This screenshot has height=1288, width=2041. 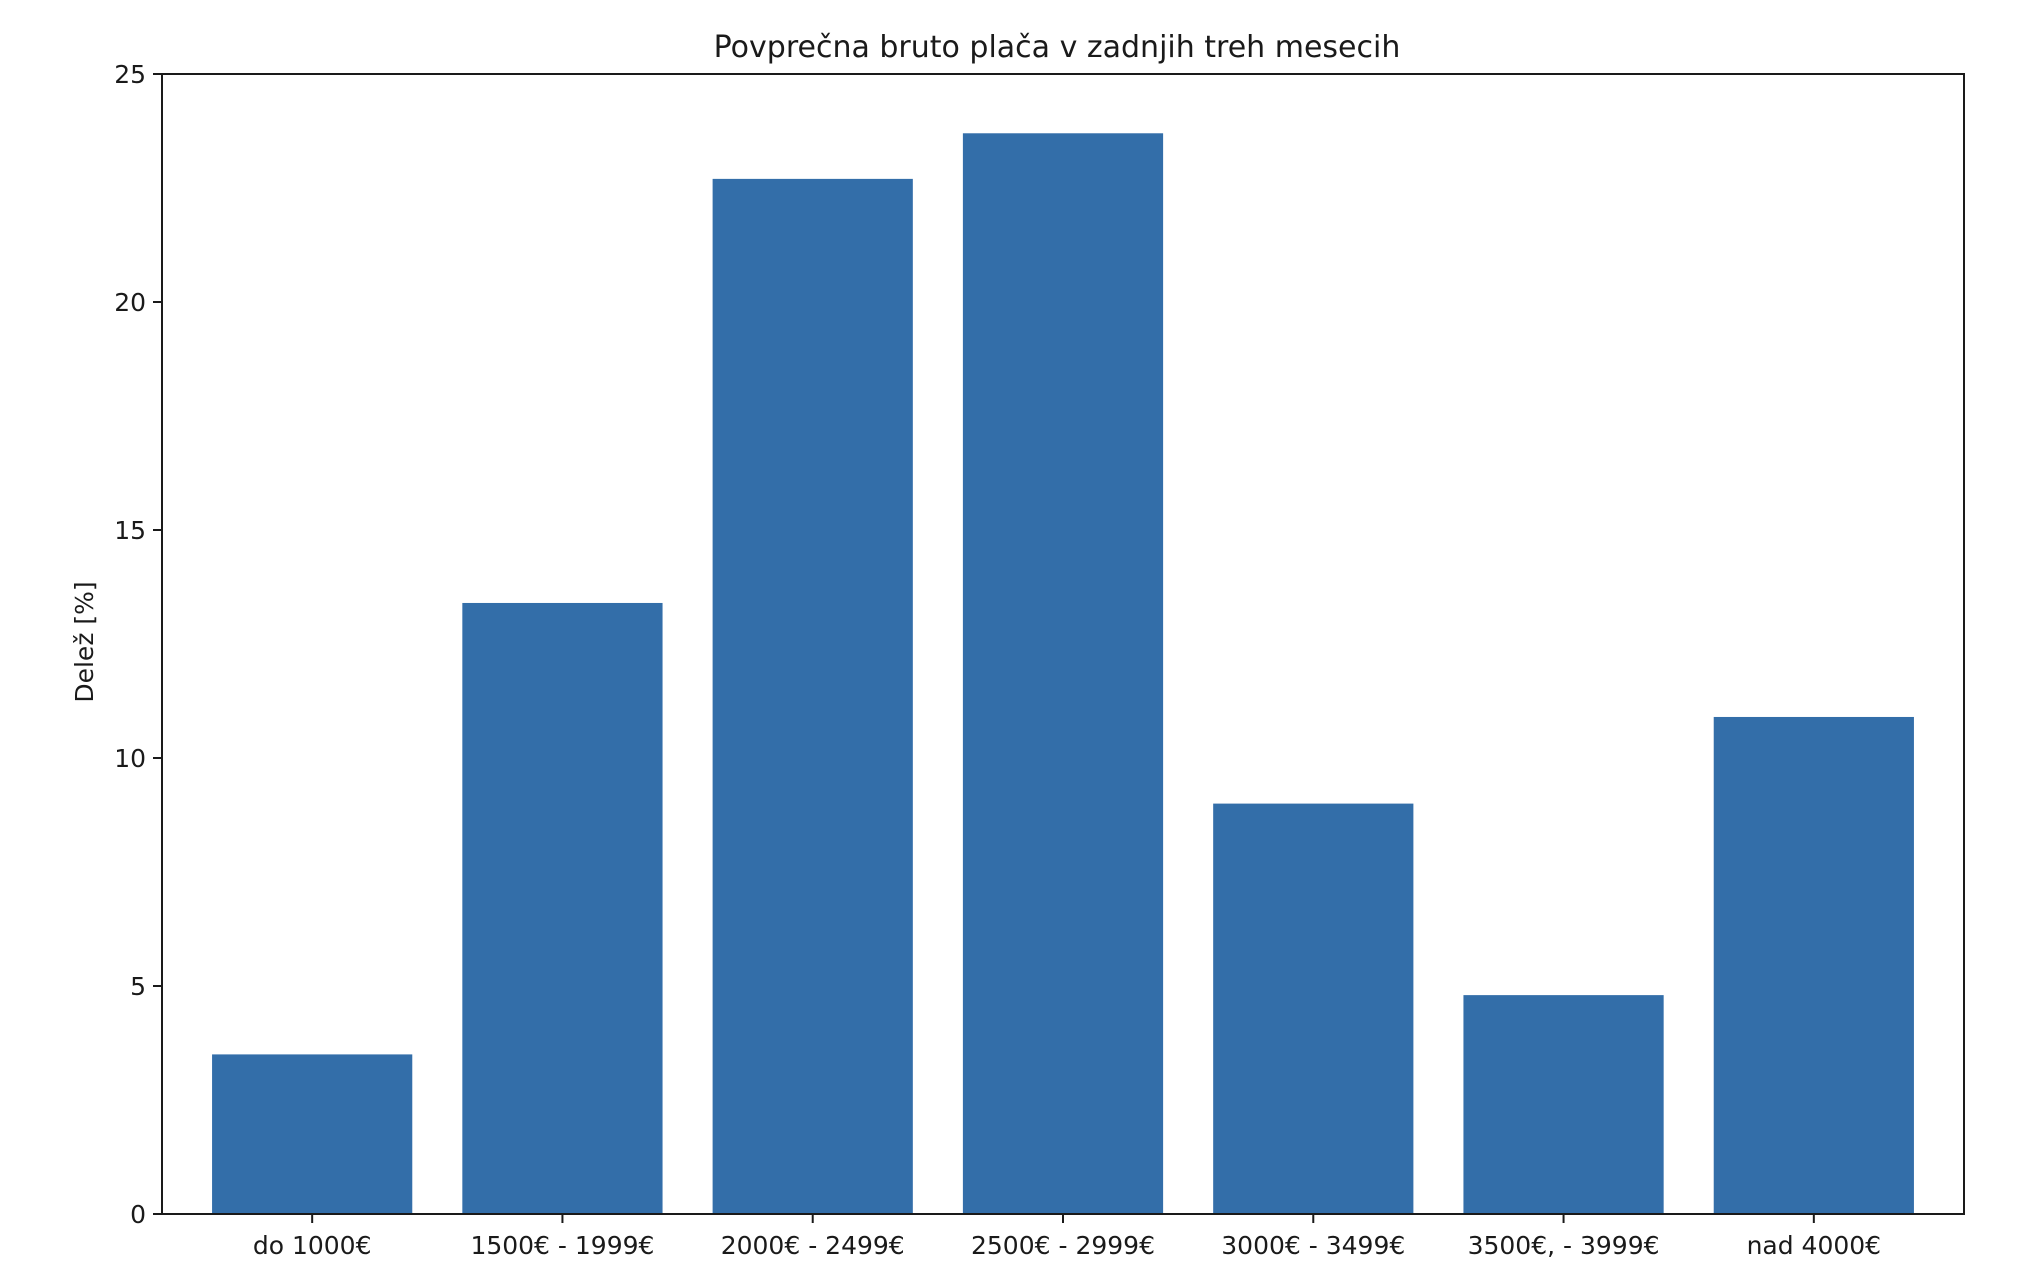 What do you see at coordinates (138, 986) in the screenshot?
I see `y-tick-label-1: 5` at bounding box center [138, 986].